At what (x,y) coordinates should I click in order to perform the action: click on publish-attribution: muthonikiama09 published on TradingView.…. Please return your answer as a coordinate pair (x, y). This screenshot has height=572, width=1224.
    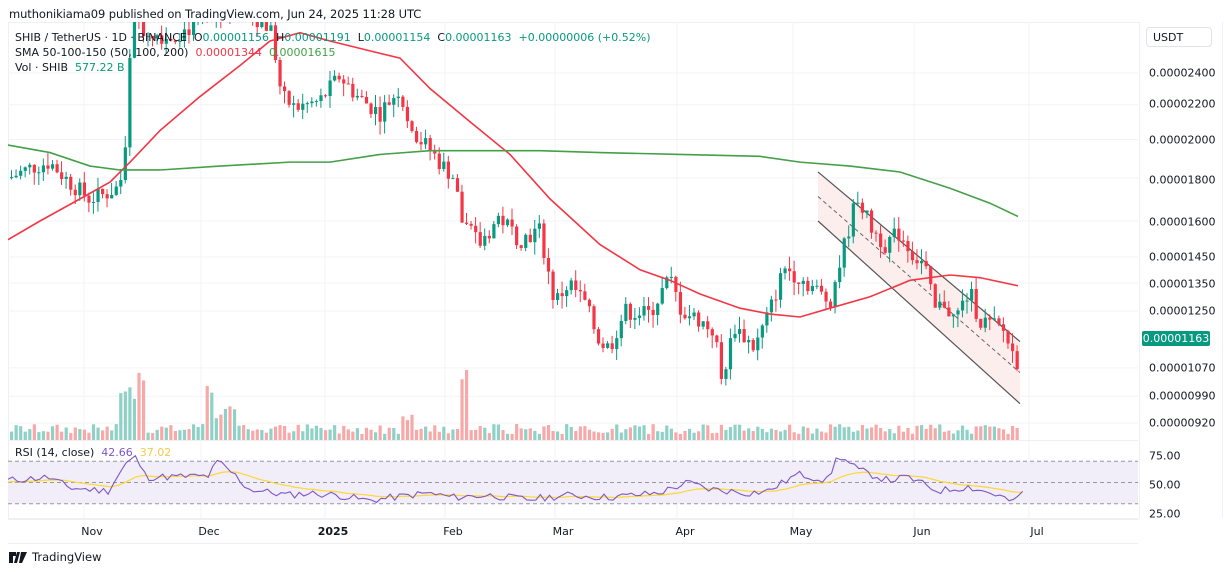
    Looking at the image, I should click on (215, 14).